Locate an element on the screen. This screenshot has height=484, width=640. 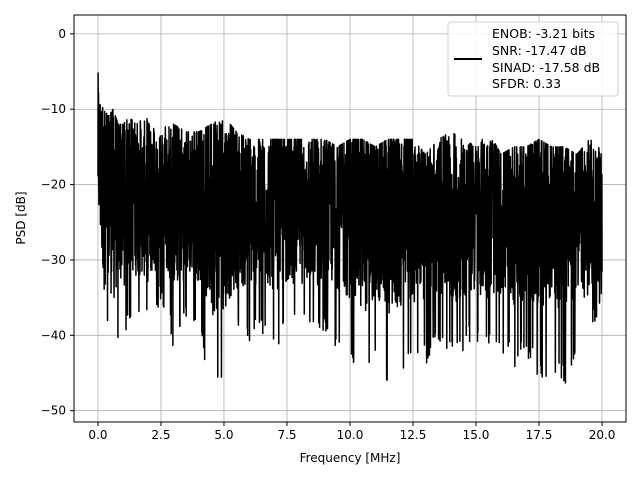
y-axis: 0 −10 −20 −30 −40 −50 is located at coordinates (57, 222).